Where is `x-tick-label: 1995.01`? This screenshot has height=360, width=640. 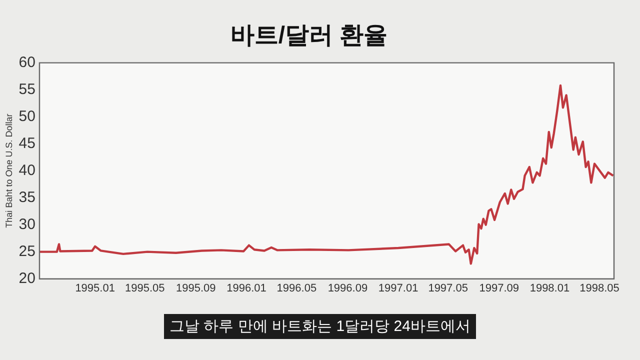
x-tick-label: 1995.01 is located at coordinates (95, 288).